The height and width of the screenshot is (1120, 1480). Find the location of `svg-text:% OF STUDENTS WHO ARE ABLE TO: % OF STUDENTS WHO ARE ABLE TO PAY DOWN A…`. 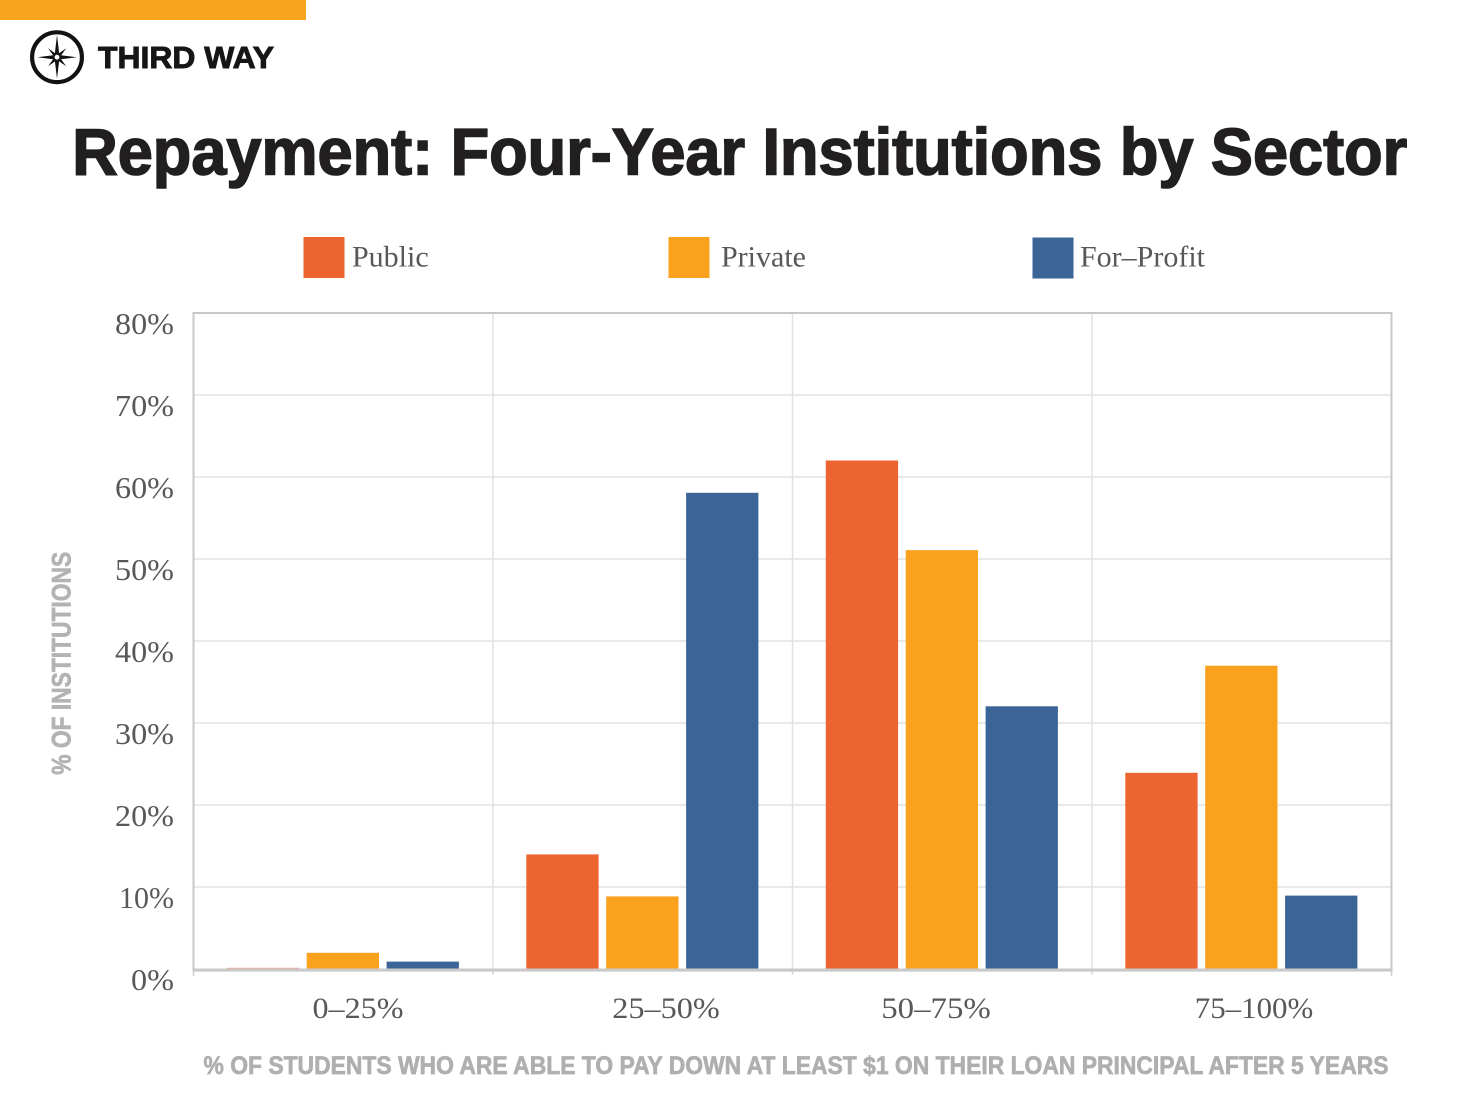

svg-text:% OF STUDENTS WHO ARE ABLE TO: % OF STUDENTS WHO ARE ABLE TO PAY DOWN A… is located at coordinates (796, 1066).